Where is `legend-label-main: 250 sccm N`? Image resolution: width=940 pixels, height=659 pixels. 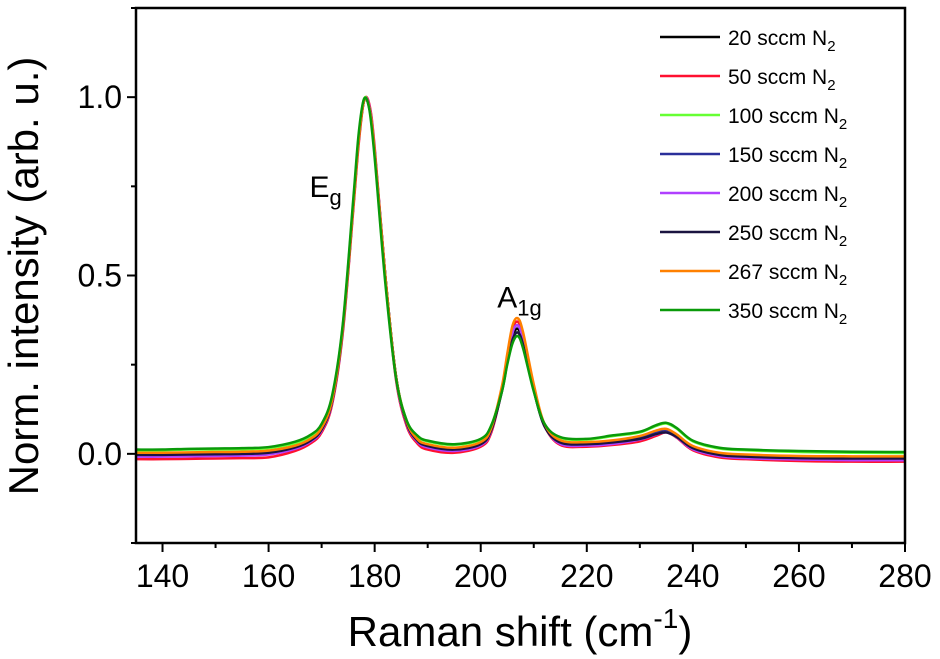
legend-label-main: 250 sccm N is located at coordinates (783, 233).